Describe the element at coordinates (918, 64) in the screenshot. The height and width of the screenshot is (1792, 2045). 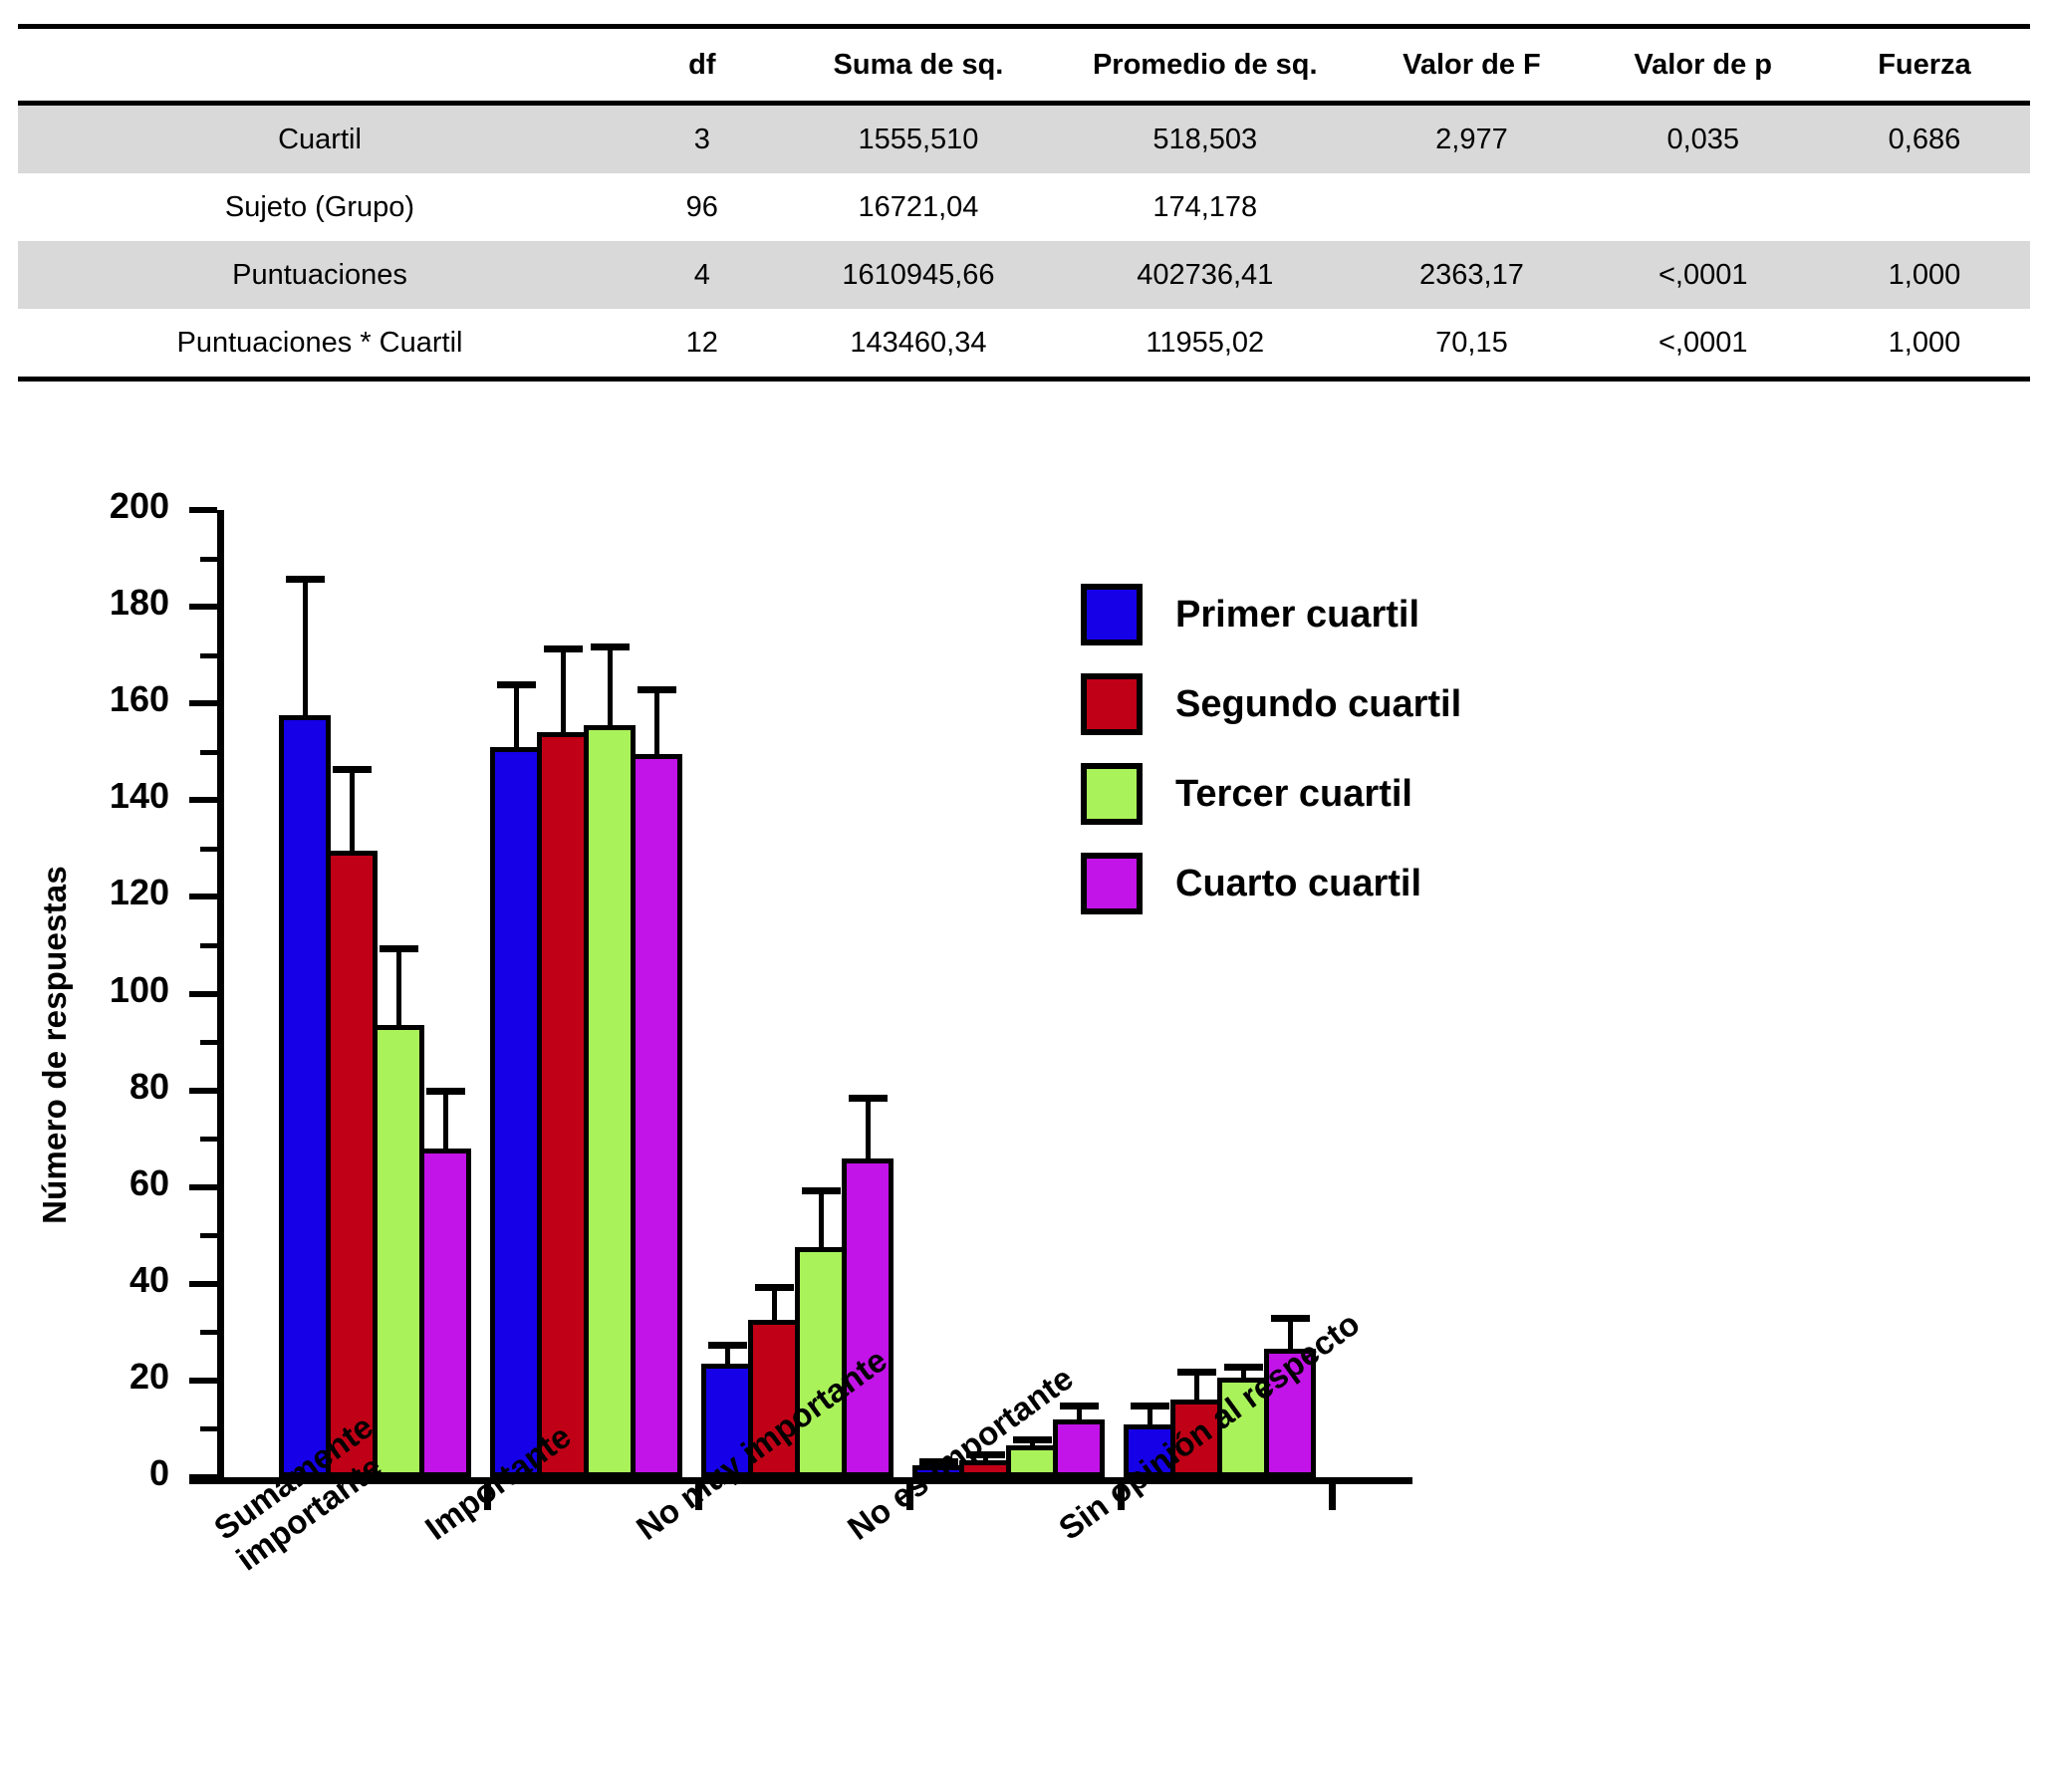
I see `column-header-sum-of-squares: Suma de sq.` at that location.